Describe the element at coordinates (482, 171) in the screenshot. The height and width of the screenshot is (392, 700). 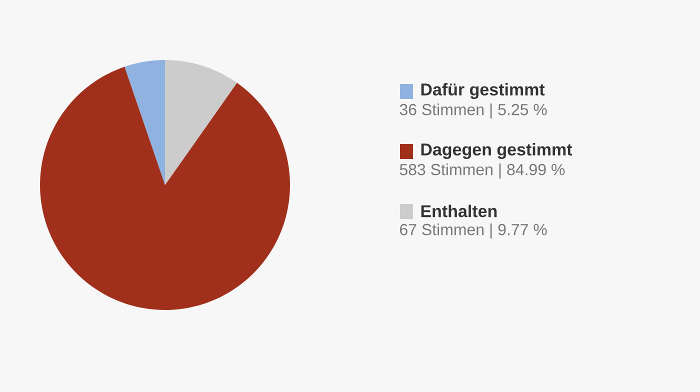
I see `data-label: 583 Stimmen | 84.99 %` at that location.